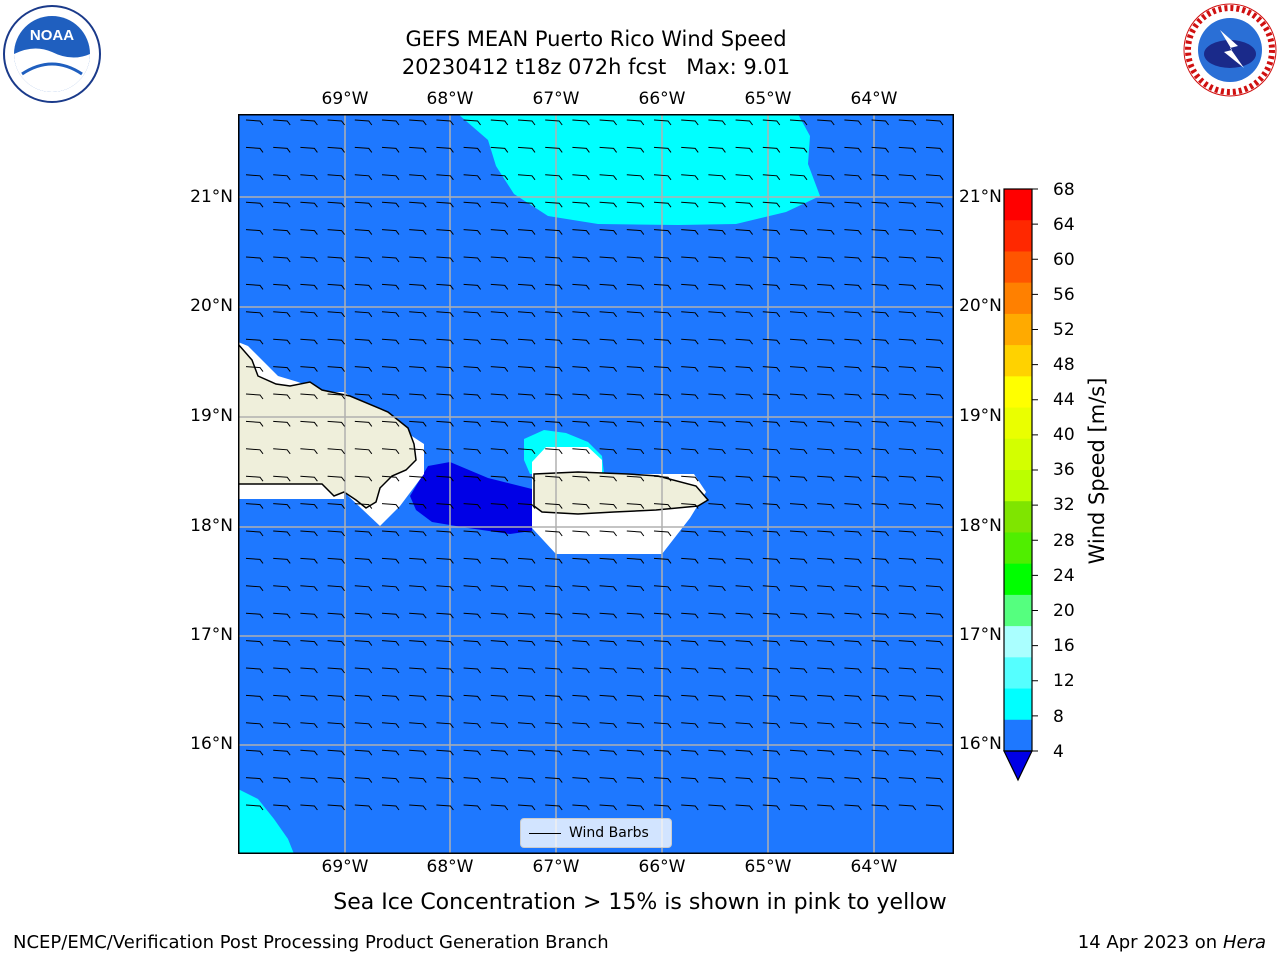  I want to click on lon-label-bottom: 66°W, so click(662, 867).